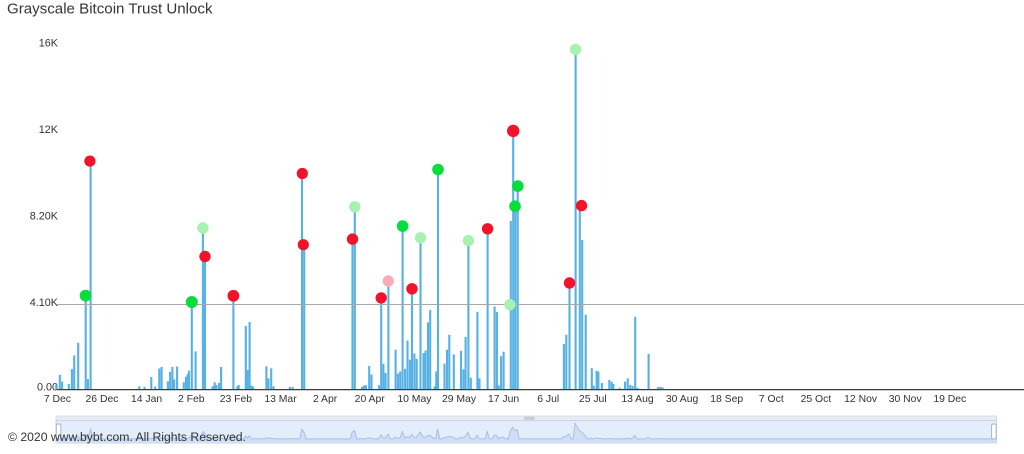 Image resolution: width=1024 pixels, height=454 pixels. What do you see at coordinates (146, 399) in the screenshot?
I see `svg-text: 14 Jan` at bounding box center [146, 399].